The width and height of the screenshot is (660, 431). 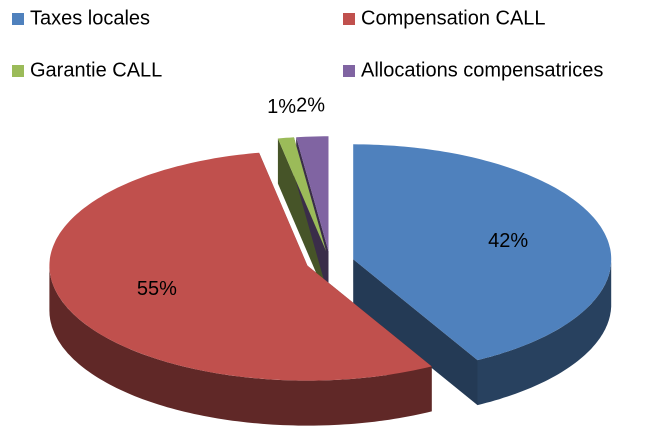 I want to click on legend-label: Compensation CALL, so click(x=453, y=18).